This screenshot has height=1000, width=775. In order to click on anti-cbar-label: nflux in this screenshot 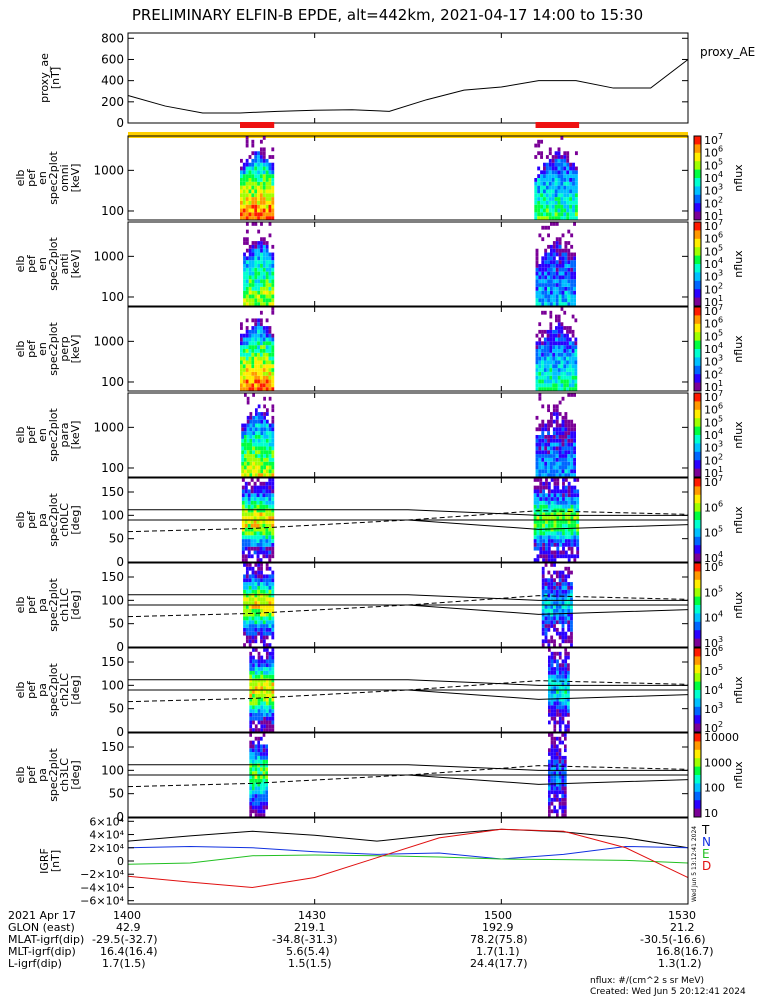, I will do `click(738, 264)`.